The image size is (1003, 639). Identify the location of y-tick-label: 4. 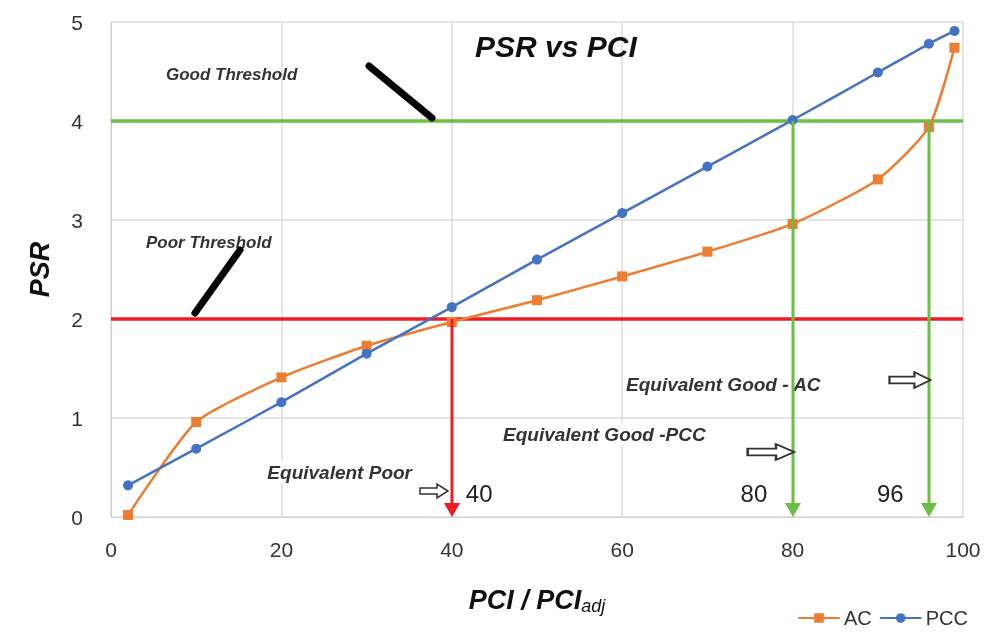
(77, 121).